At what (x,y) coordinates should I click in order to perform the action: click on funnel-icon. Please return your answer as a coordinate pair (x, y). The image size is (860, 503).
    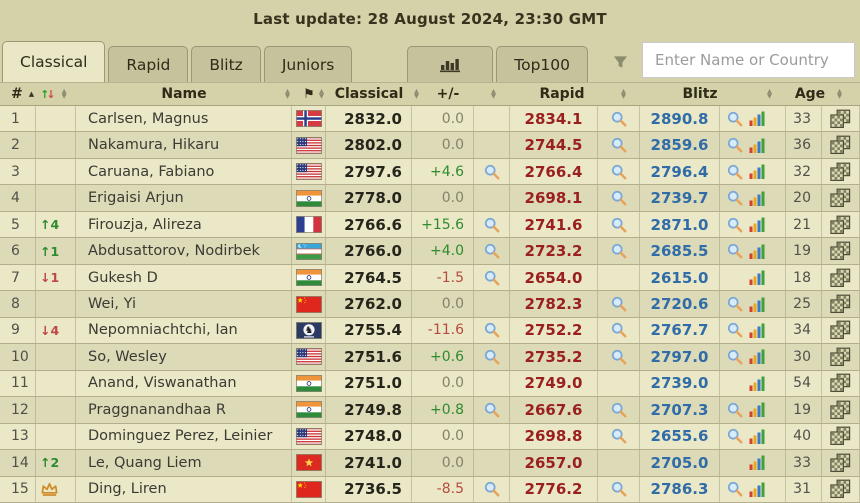
    Looking at the image, I should click on (620, 62).